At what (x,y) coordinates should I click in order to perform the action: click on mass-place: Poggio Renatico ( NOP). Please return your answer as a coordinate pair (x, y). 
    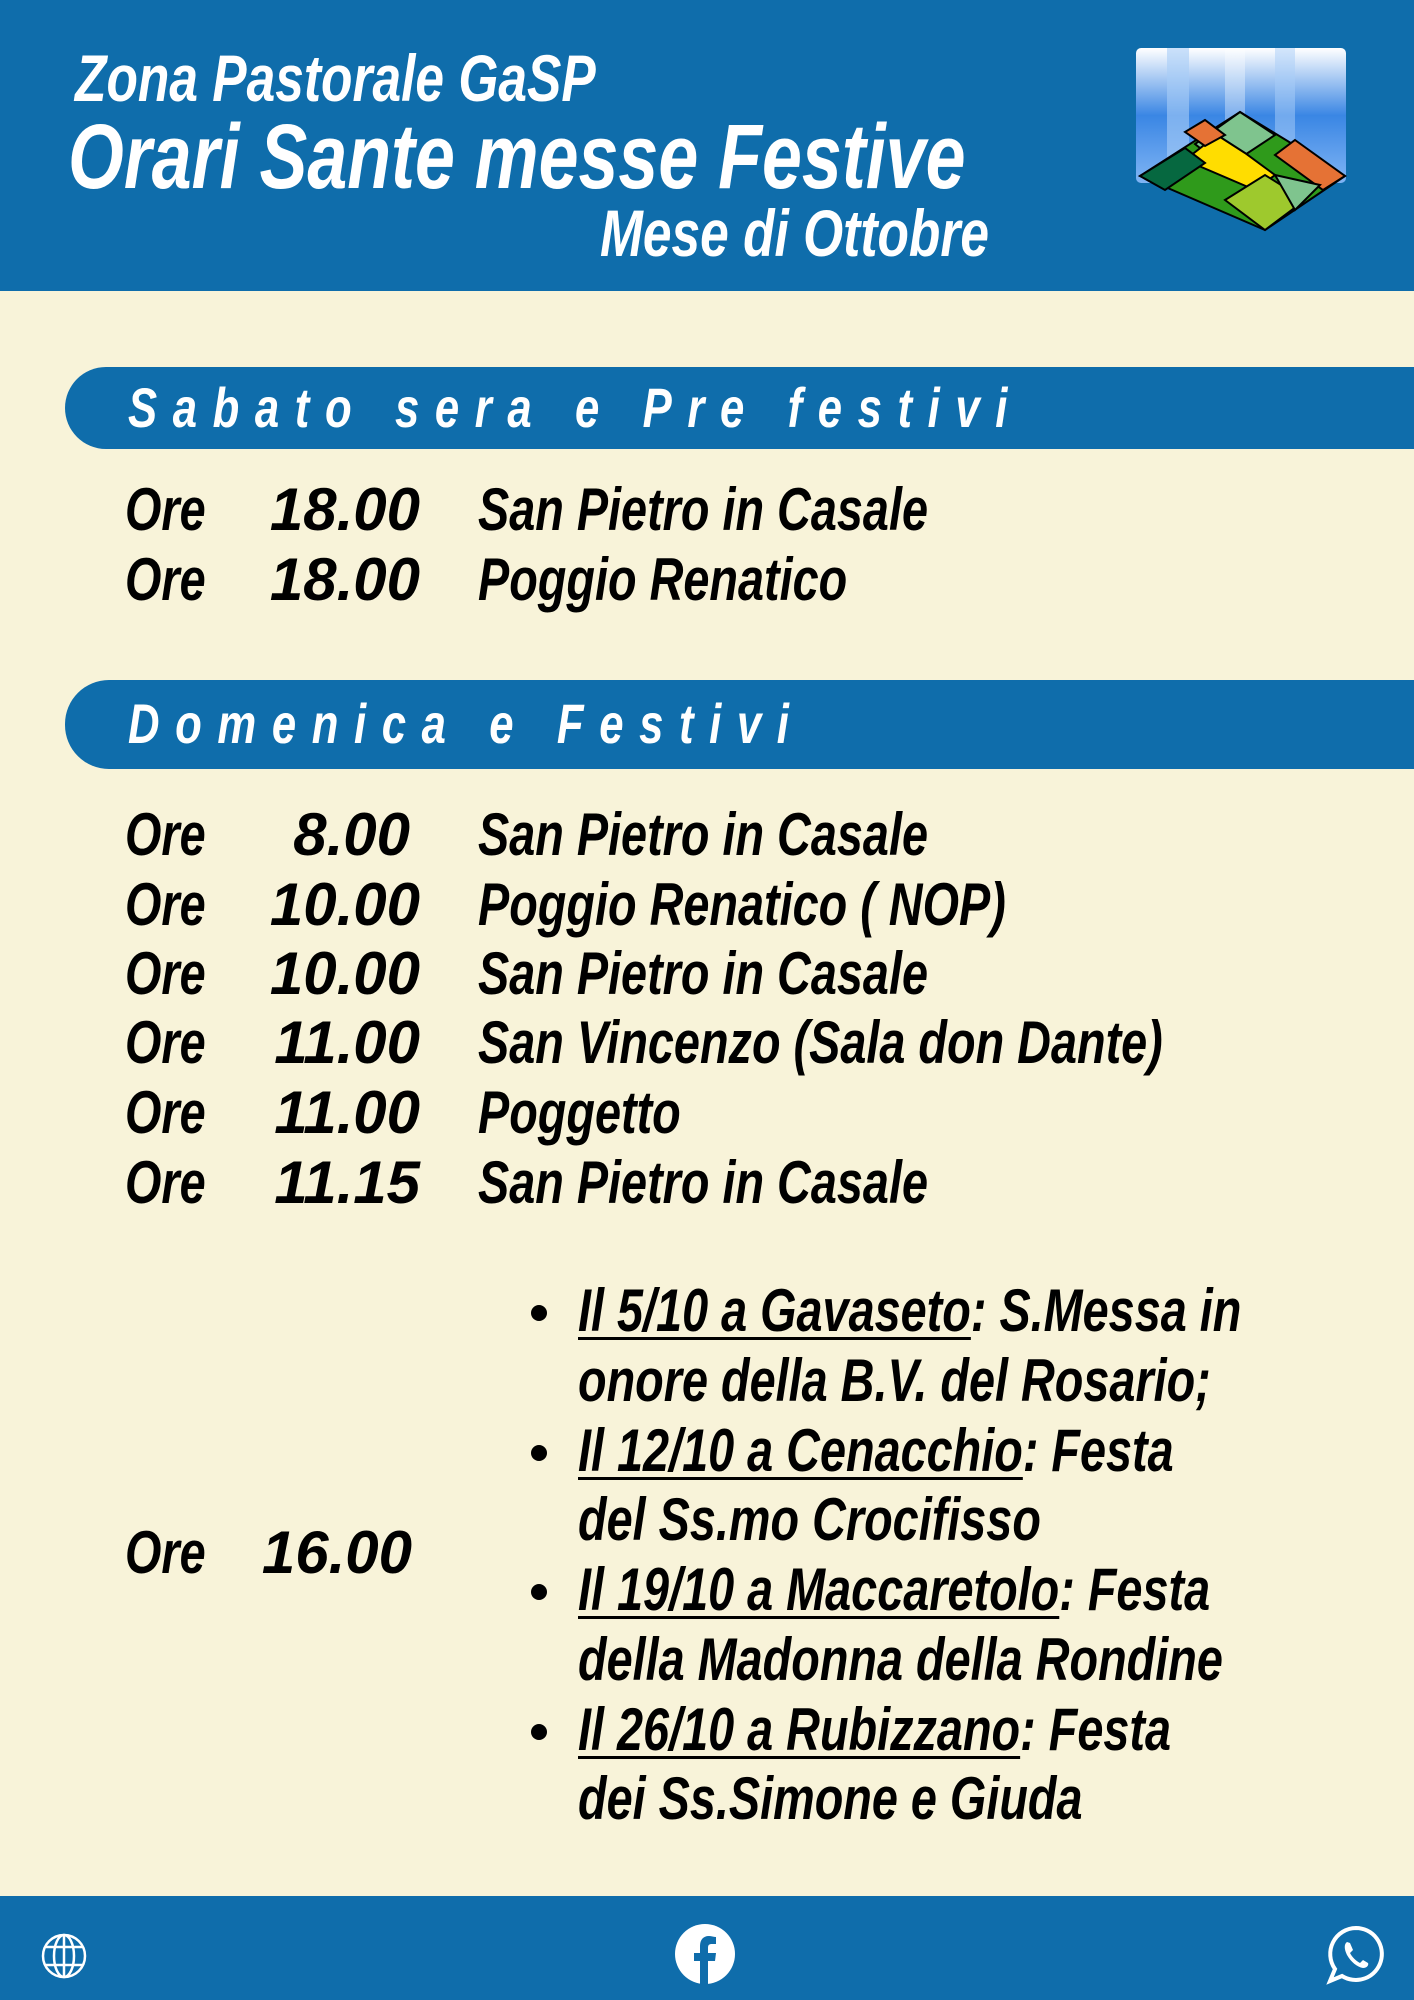
    Looking at the image, I should click on (742, 904).